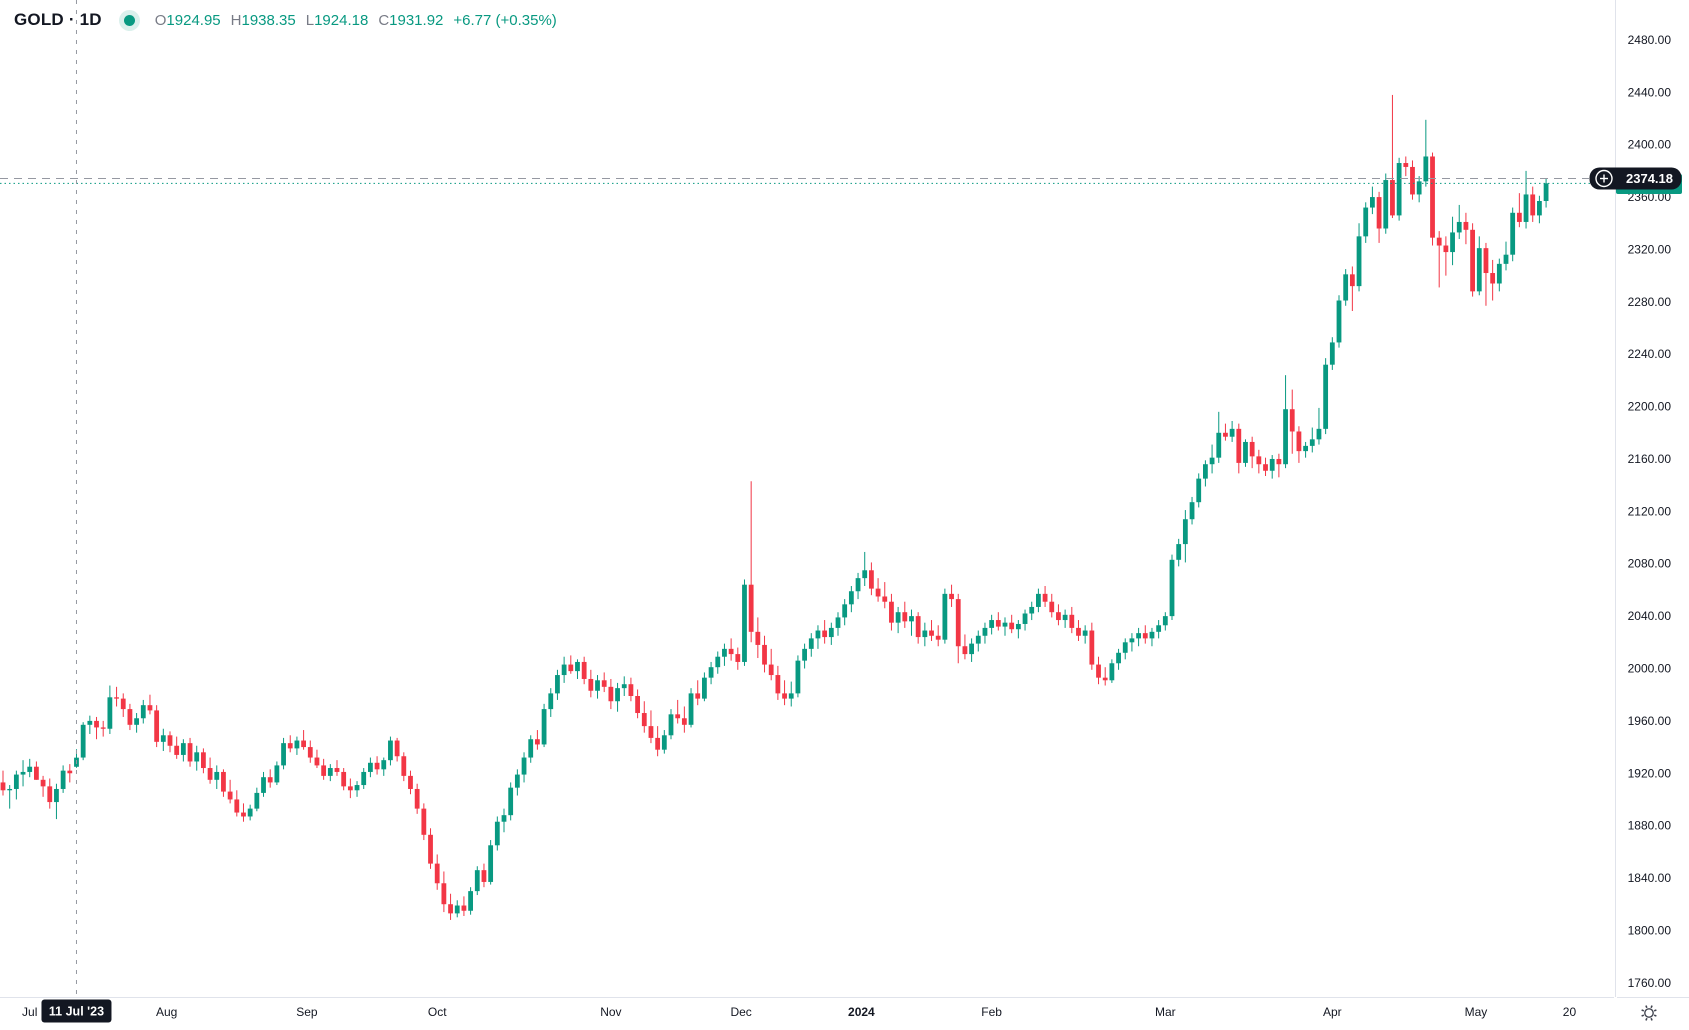 Image resolution: width=1689 pixels, height=1030 pixels. What do you see at coordinates (187, 20) in the screenshot?
I see `open-value: O1924.95` at bounding box center [187, 20].